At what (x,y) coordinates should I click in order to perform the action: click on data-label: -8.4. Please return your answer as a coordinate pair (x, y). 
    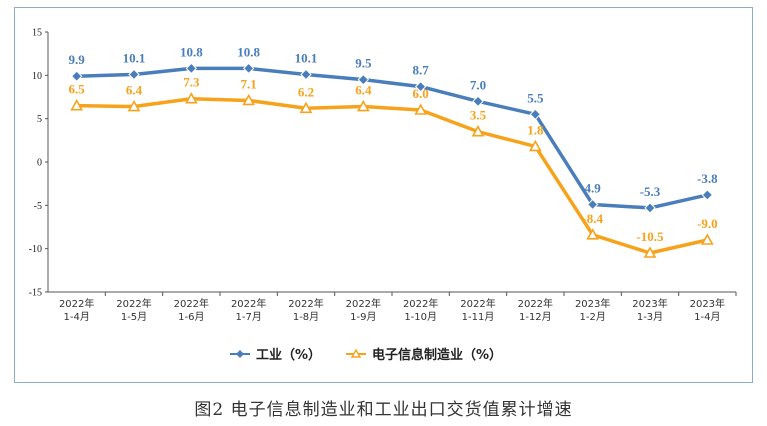
    Looking at the image, I should click on (592, 218).